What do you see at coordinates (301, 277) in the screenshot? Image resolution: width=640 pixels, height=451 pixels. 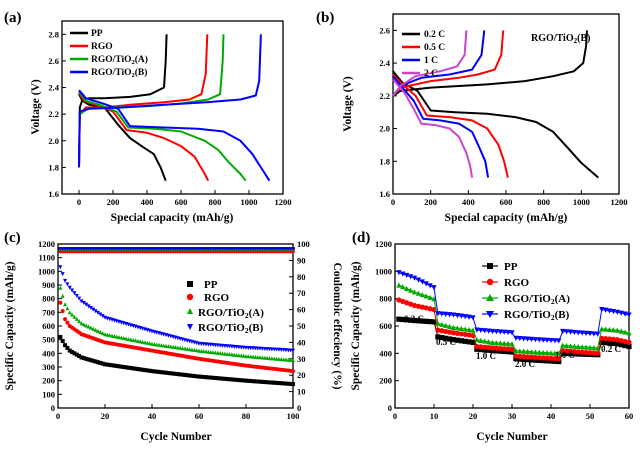 I see `c-y2-tick-label: 80` at bounding box center [301, 277].